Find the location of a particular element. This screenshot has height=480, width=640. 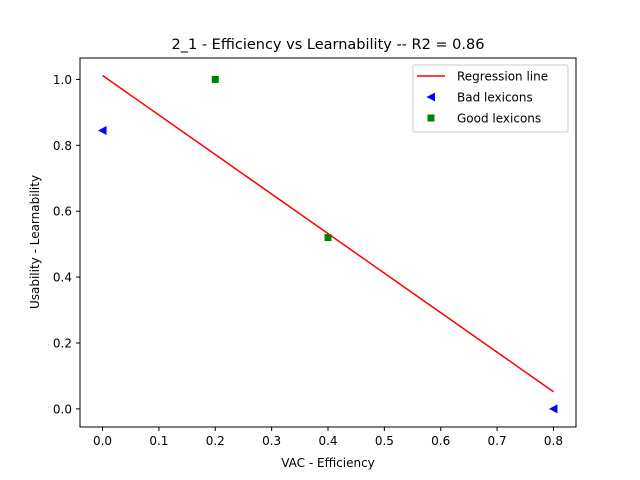

legend-label: Regression line is located at coordinates (502, 77).